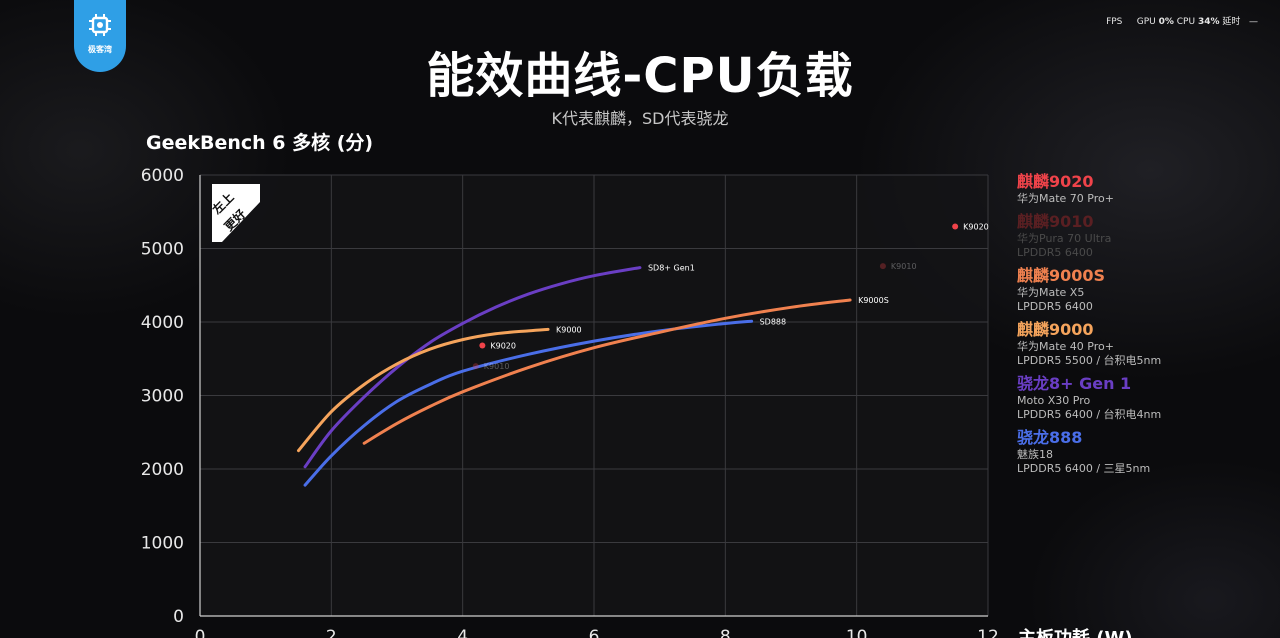 This screenshot has height=638, width=1280. Describe the element at coordinates (162, 176) in the screenshot. I see `y-tick-label: 6000` at that location.